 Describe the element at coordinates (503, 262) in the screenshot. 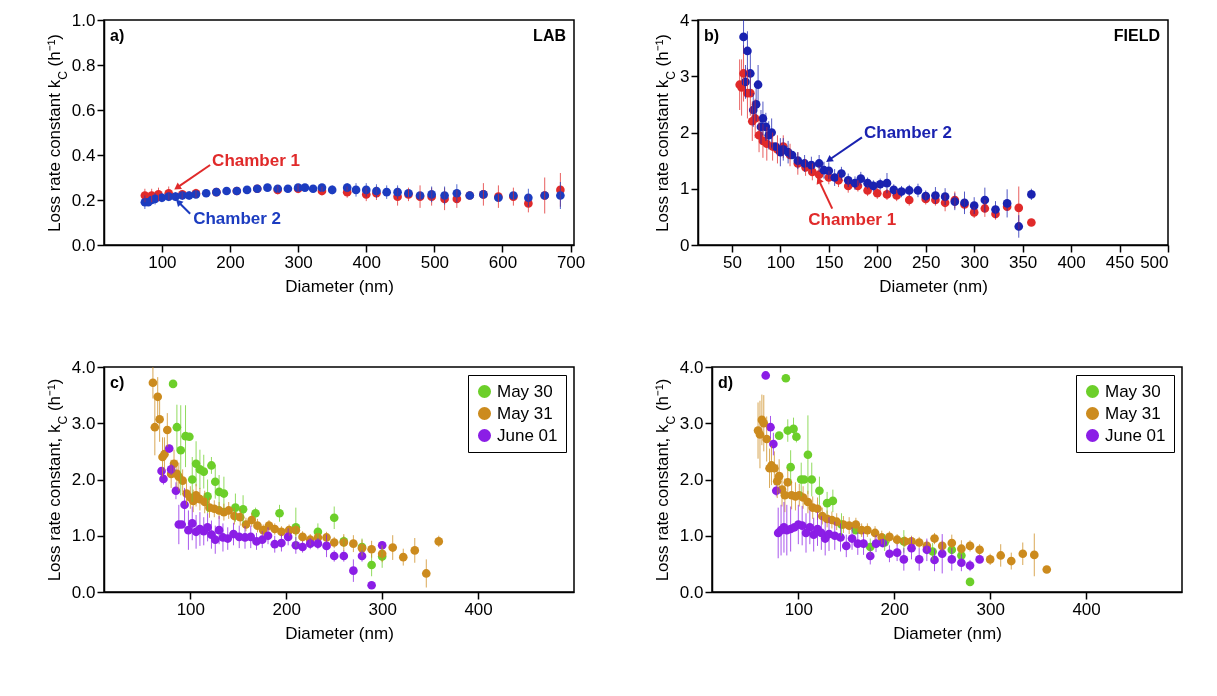

I see `x-tick-label: 600` at that location.